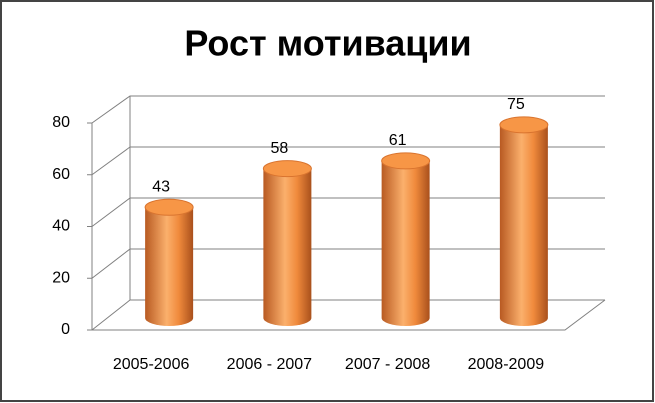  I want to click on chart-title: Рост мотивации, so click(327, 43).